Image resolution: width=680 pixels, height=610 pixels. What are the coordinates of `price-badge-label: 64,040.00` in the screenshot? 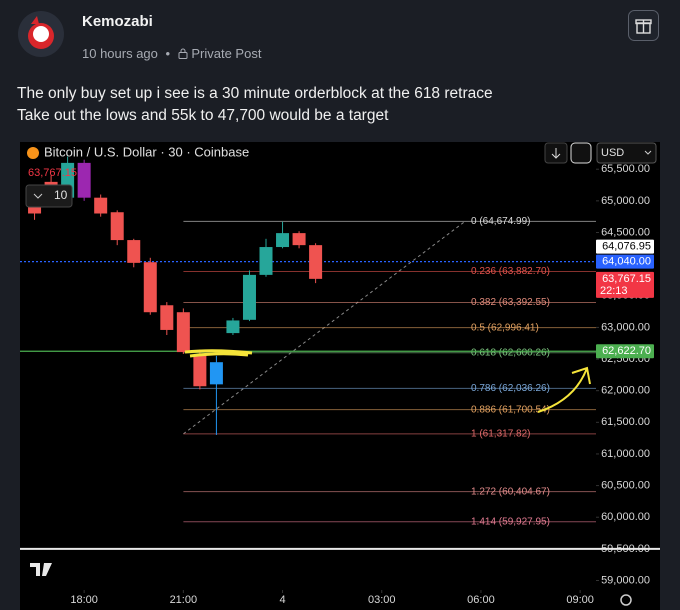 It's located at (626, 261).